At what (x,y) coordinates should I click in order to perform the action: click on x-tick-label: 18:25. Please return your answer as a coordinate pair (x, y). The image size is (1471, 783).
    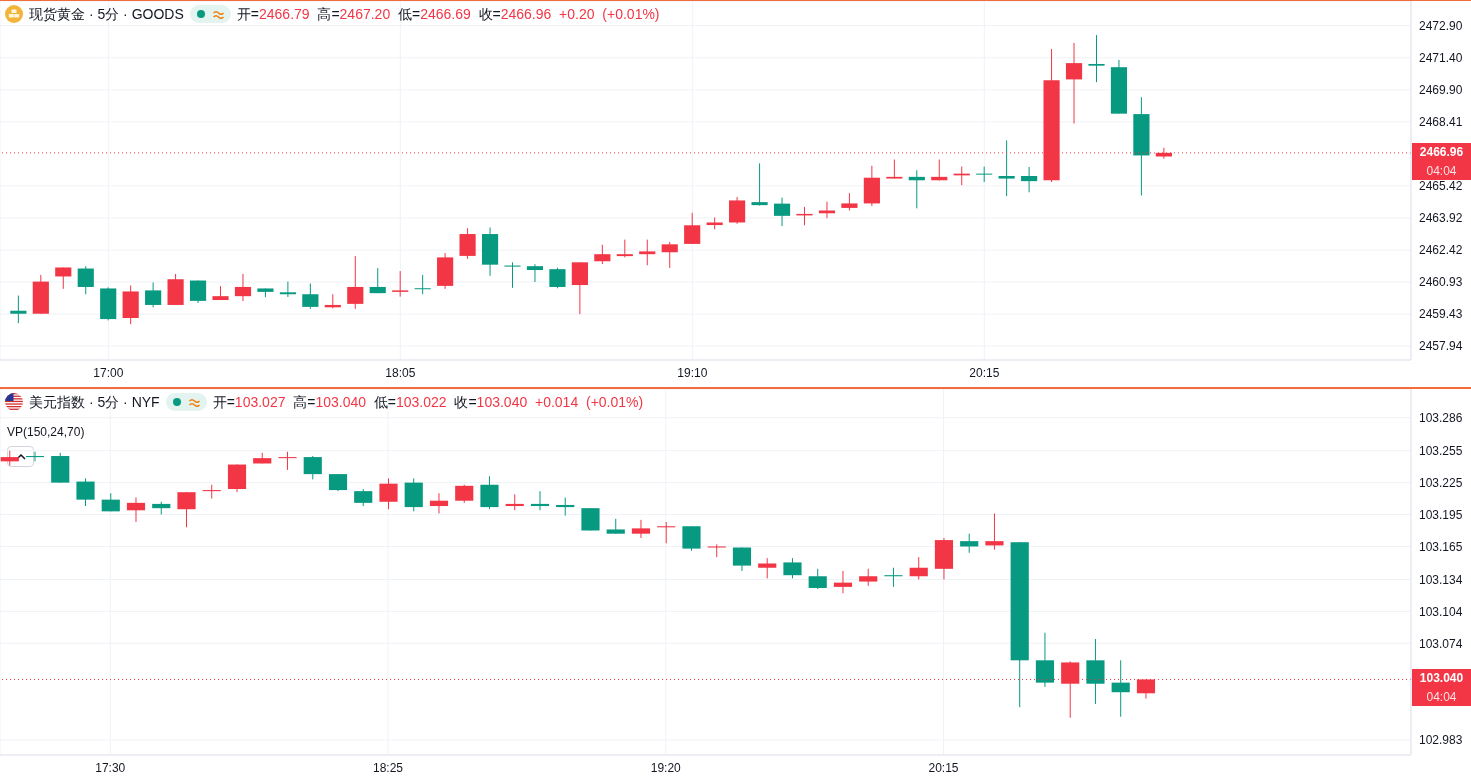
    Looking at the image, I should click on (388, 767).